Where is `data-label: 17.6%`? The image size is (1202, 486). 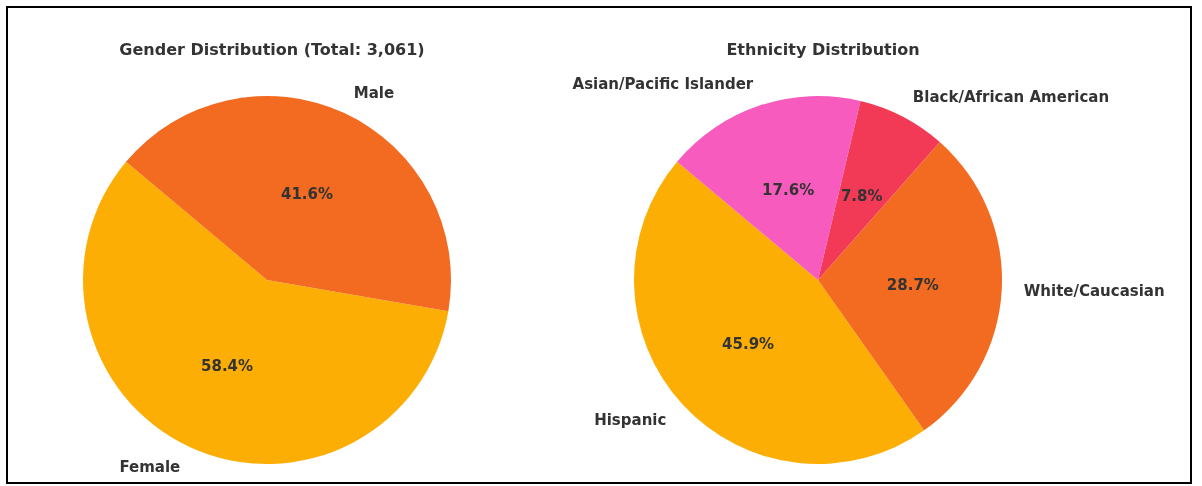
data-label: 17.6% is located at coordinates (788, 189).